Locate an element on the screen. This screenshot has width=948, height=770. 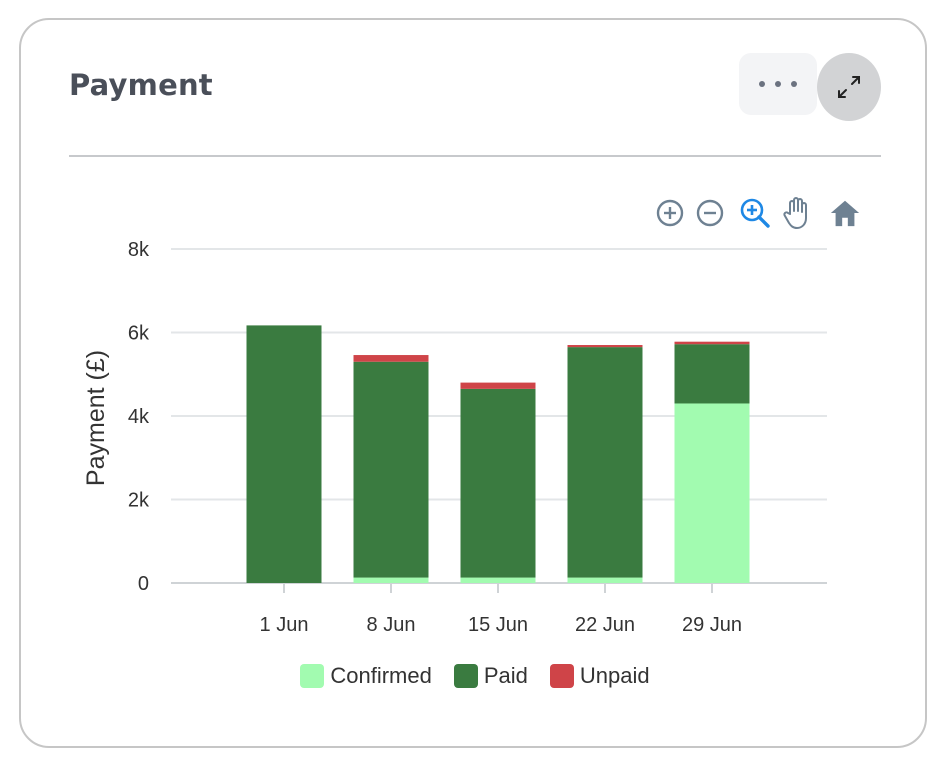
legend-item-paid: Paid is located at coordinates (490, 676).